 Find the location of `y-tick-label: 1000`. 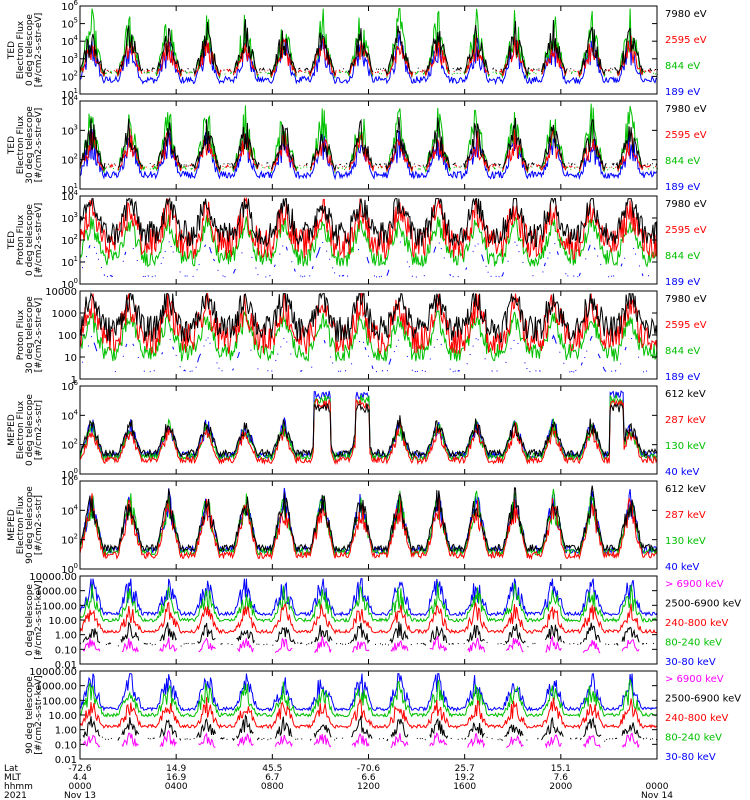

y-tick-label: 1000 is located at coordinates (64, 314).